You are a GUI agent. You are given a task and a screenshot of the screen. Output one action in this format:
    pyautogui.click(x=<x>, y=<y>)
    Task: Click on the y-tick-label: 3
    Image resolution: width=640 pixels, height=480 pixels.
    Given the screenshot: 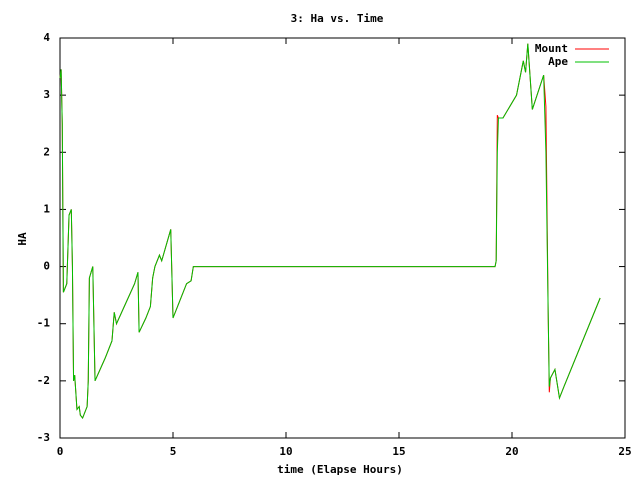 What is the action you would take?
    pyautogui.click(x=46, y=94)
    